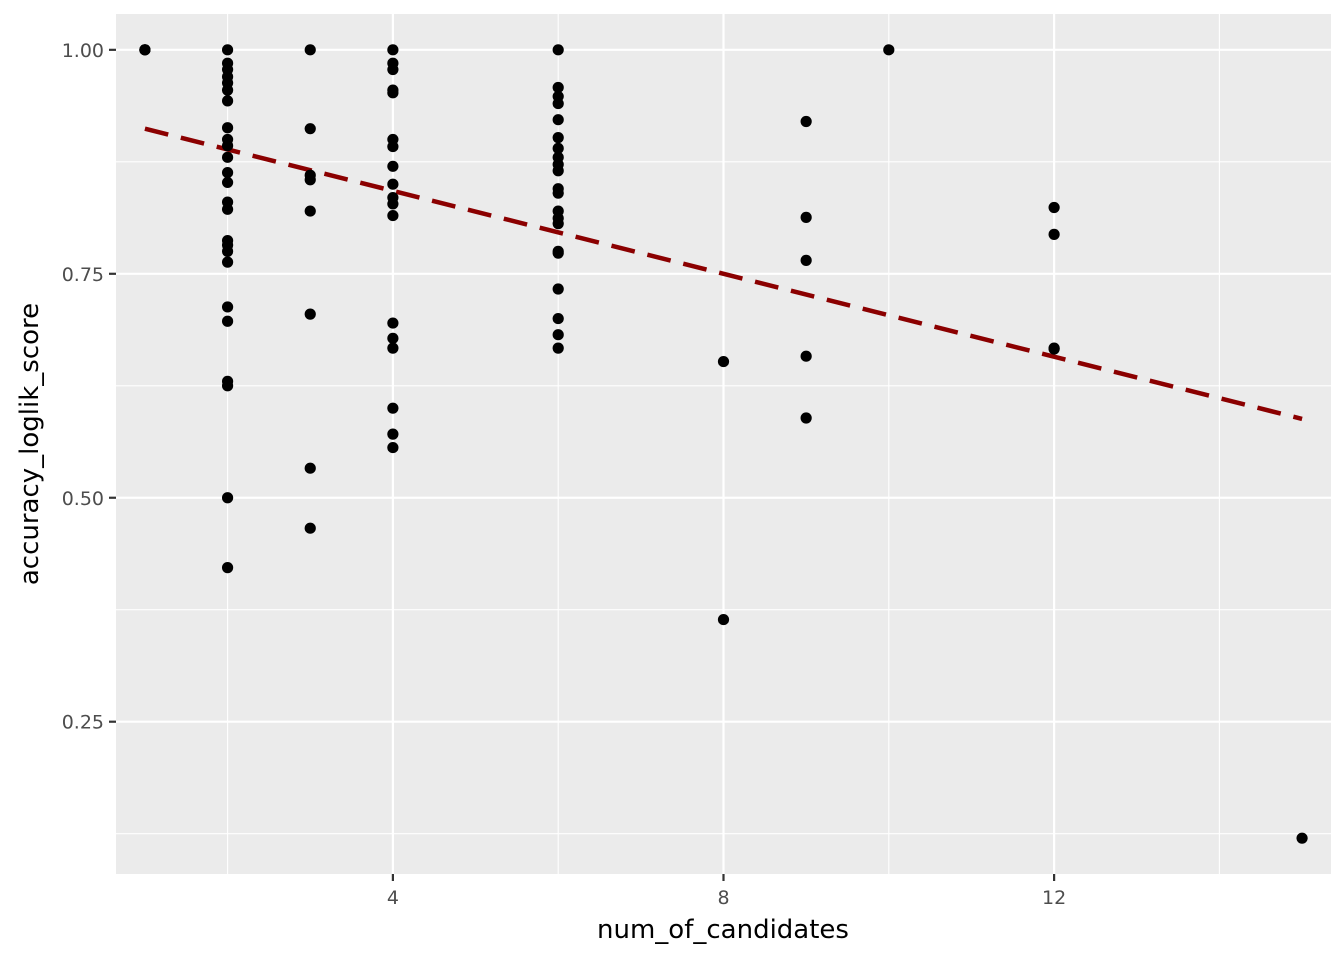 The height and width of the screenshot is (960, 1344). I want to click on x-axis: 4 8 12, so click(726, 891).